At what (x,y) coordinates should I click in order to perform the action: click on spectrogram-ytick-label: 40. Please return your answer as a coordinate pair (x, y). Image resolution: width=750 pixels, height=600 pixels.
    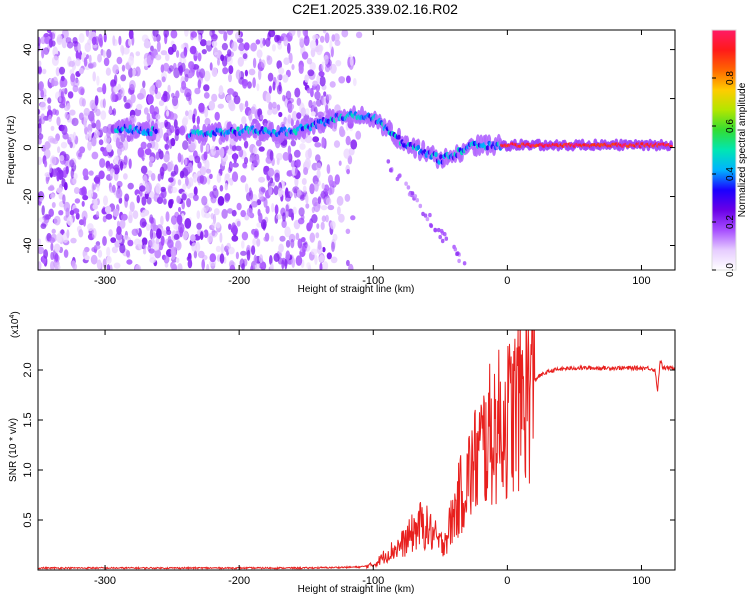
    Looking at the image, I should click on (28, 49).